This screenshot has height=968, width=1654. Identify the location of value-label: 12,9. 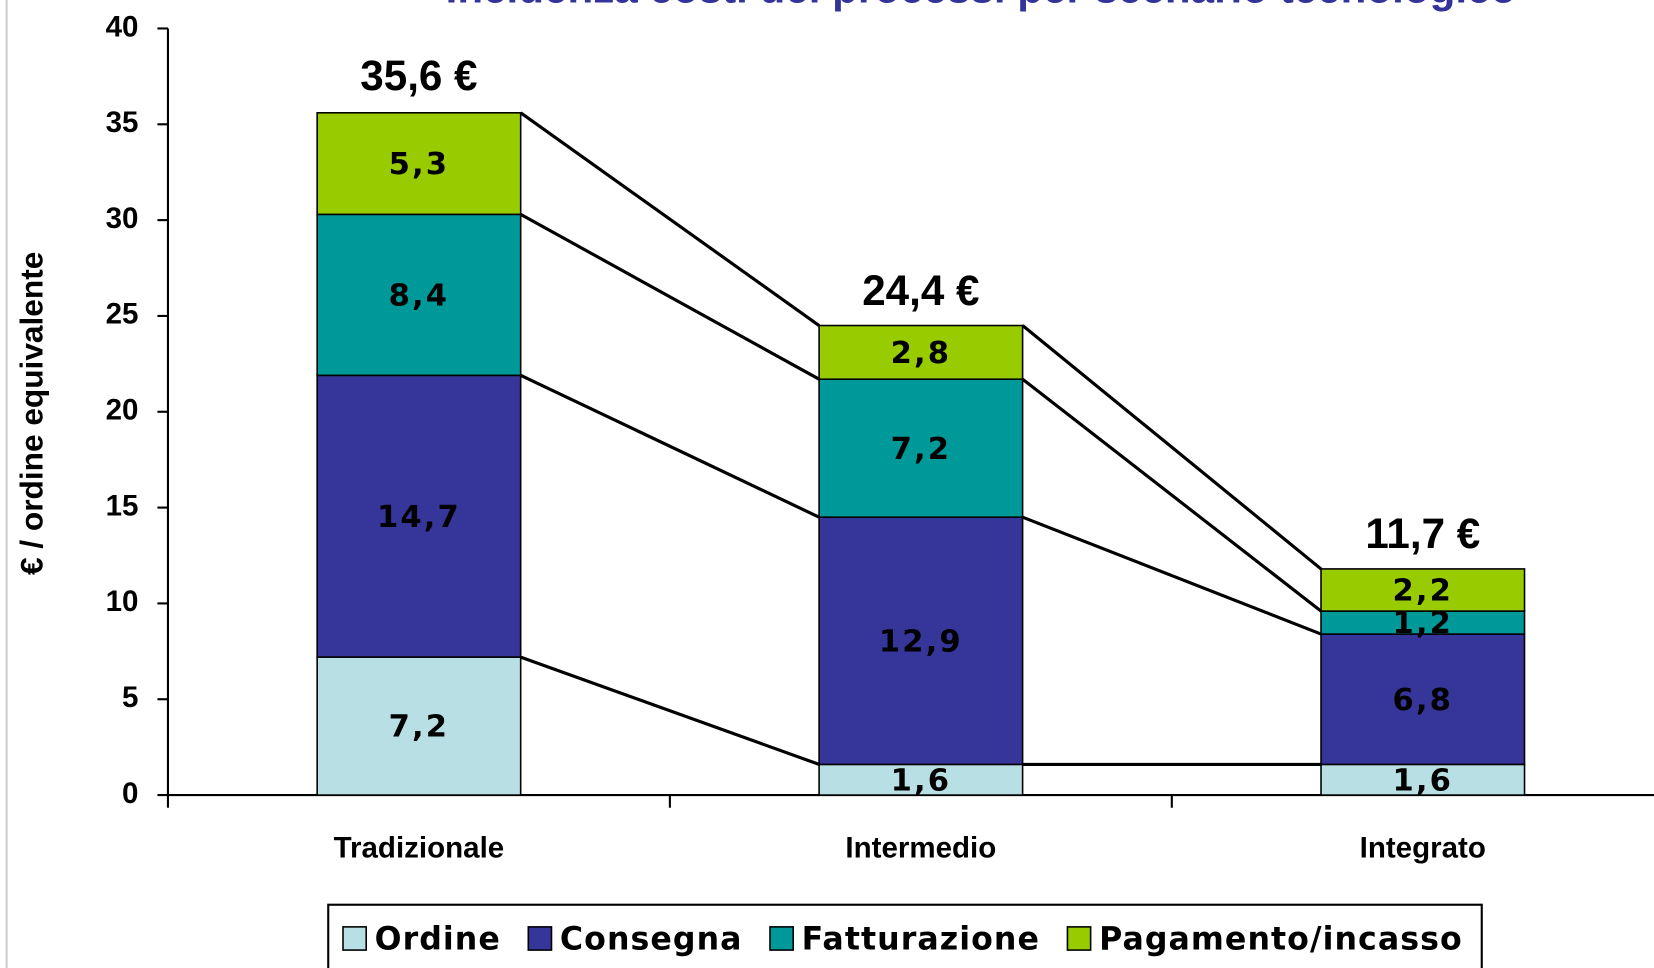
(921, 641).